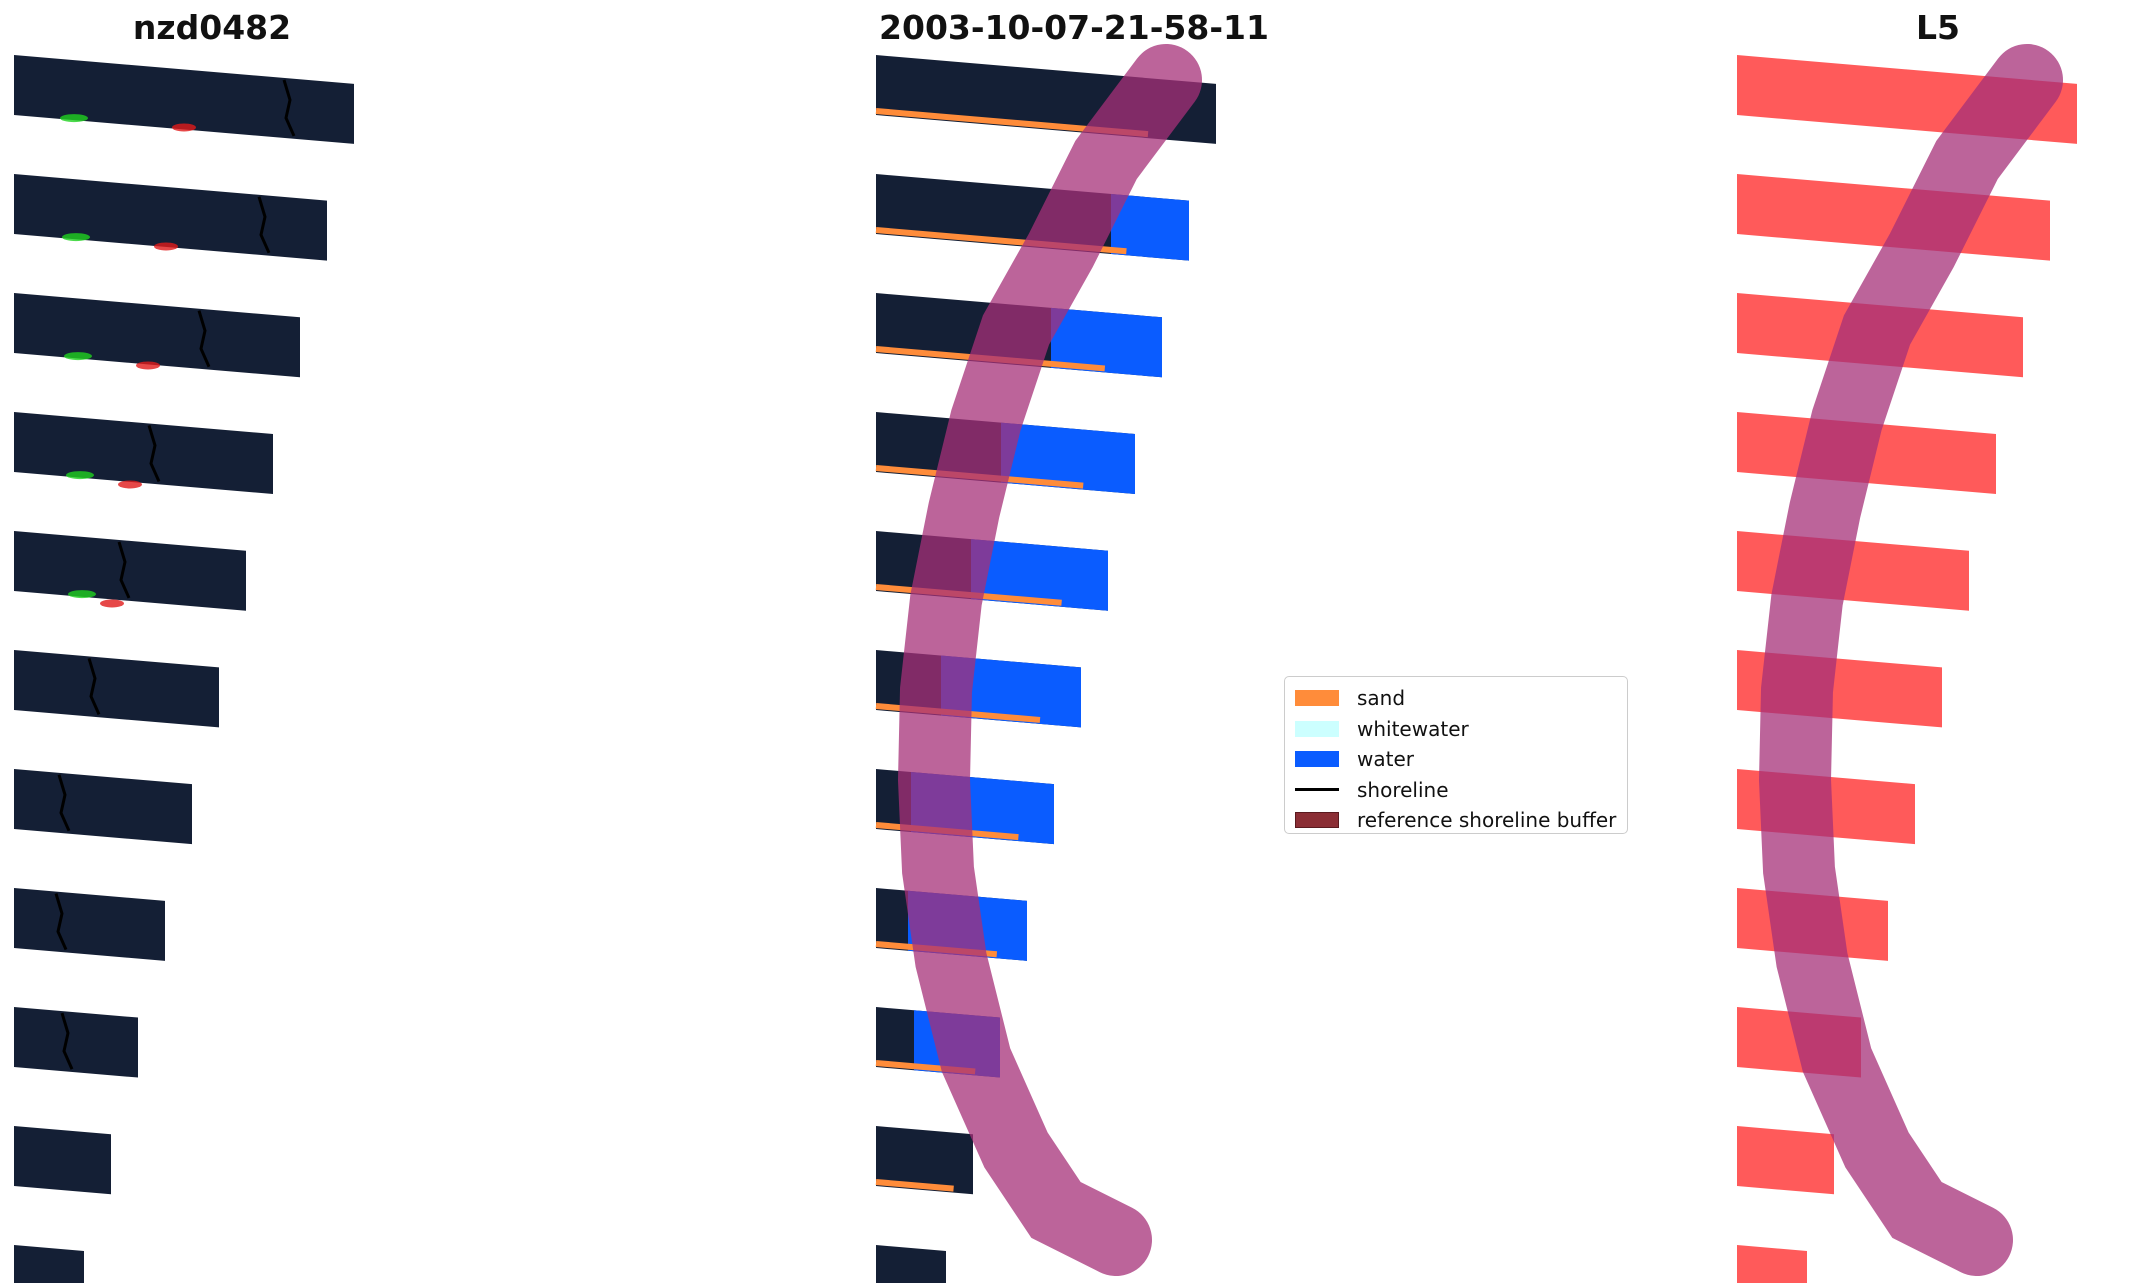 This screenshot has width=2136, height=1283. I want to click on sand-edge, so click(914, 1185).